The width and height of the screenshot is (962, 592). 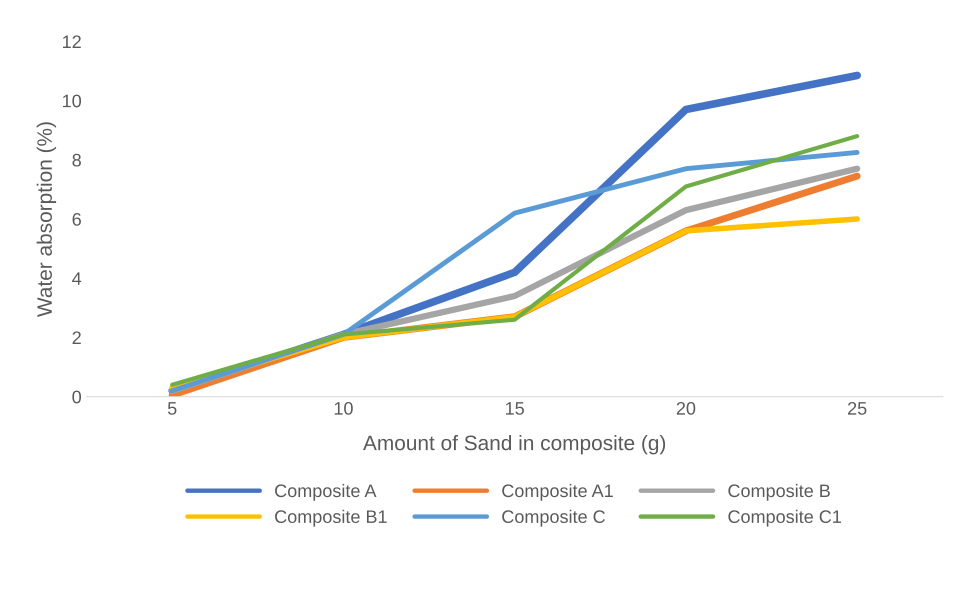 I want to click on x-tick-label: 20, so click(x=686, y=408).